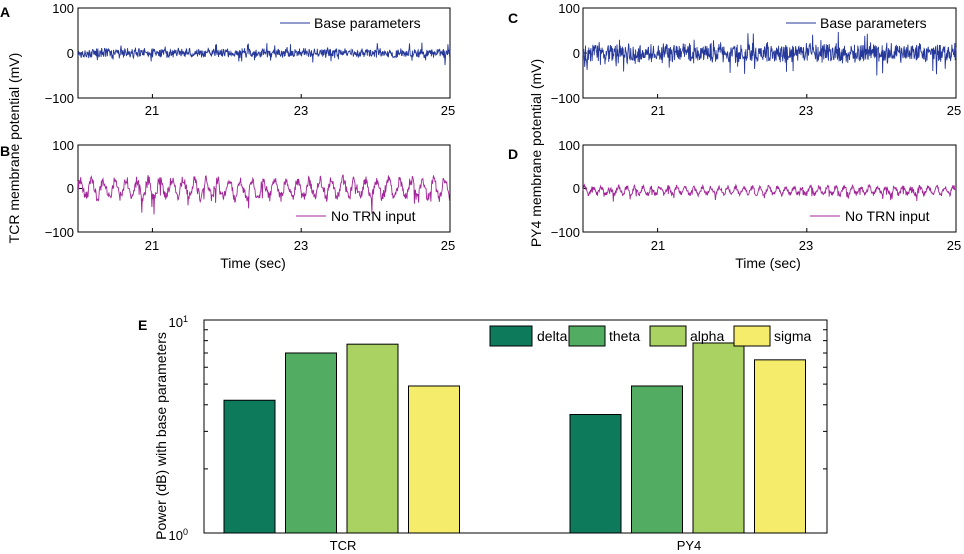 This screenshot has height=554, width=964. I want to click on panel-d-xtick: 21, so click(658, 245).